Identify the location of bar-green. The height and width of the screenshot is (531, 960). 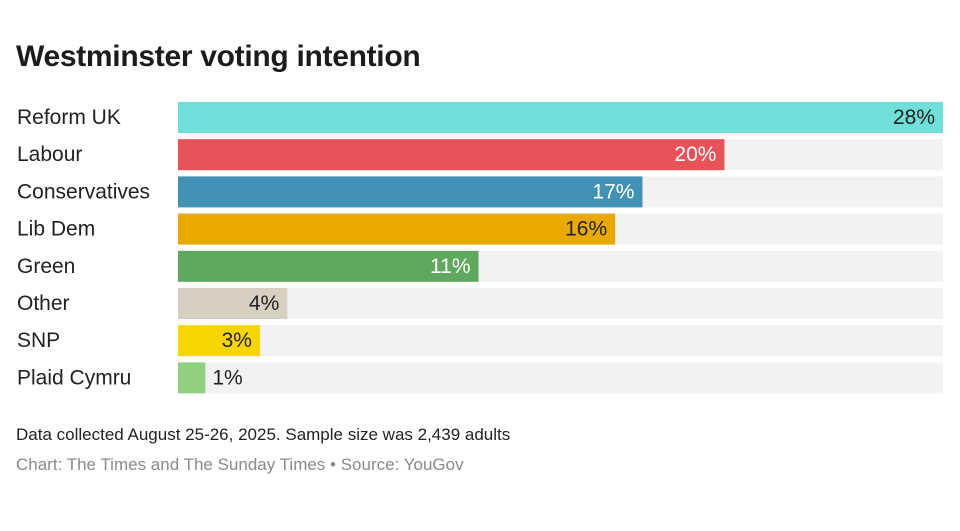
(328, 266).